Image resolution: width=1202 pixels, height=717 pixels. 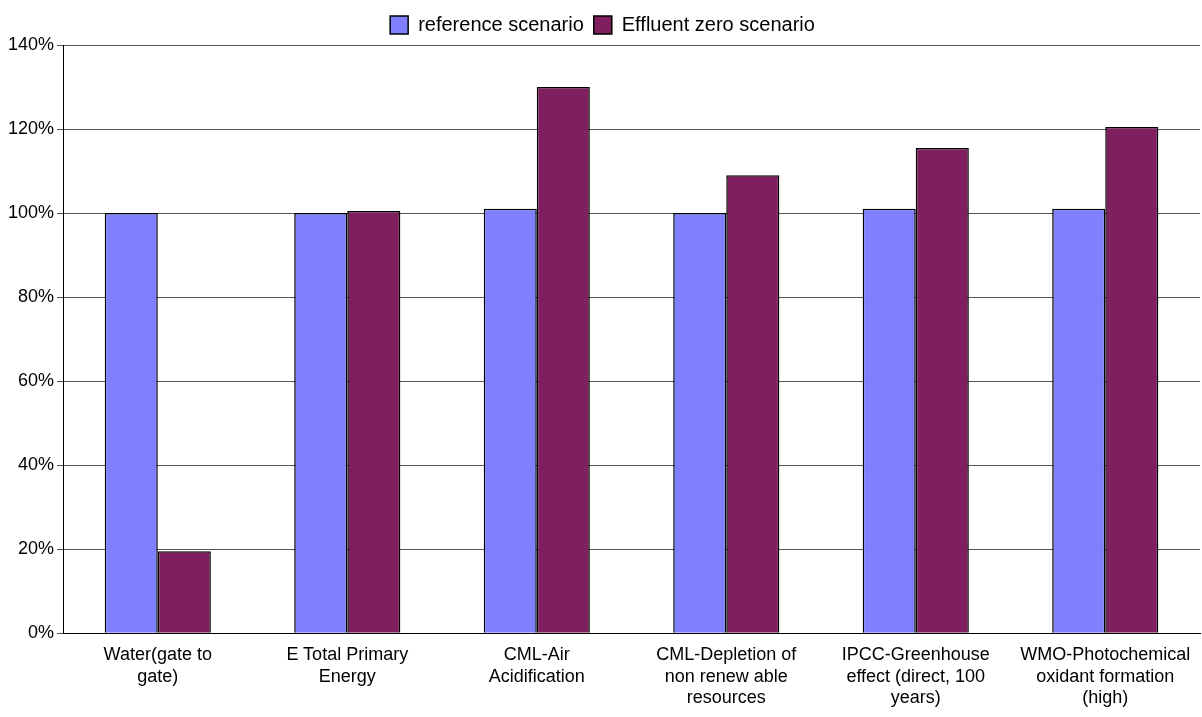 I want to click on y-tick-label: 0%, so click(x=41, y=632).